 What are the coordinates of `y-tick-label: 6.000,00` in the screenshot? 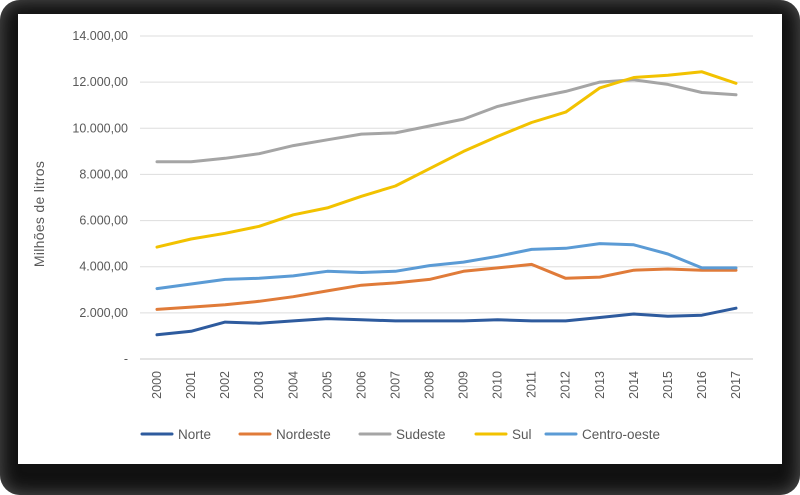 It's located at (103, 221).